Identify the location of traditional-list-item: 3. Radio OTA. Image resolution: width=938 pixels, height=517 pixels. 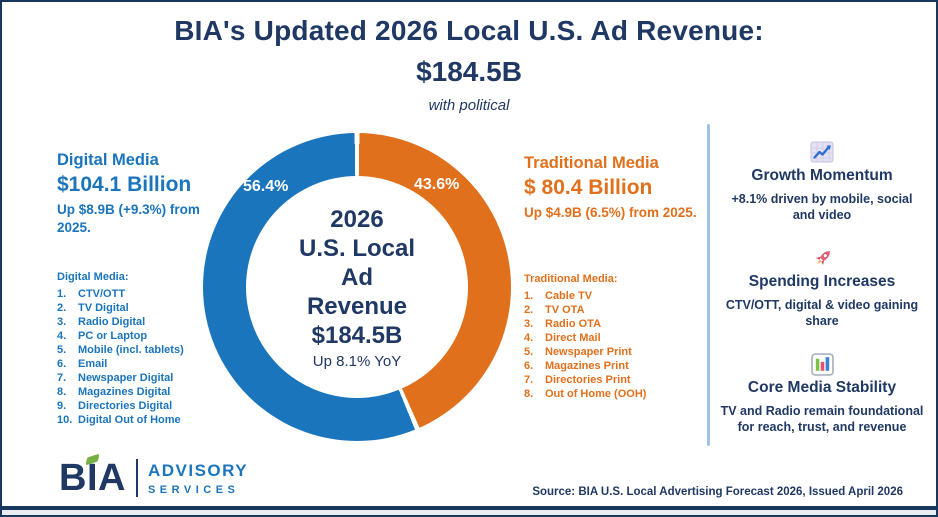
(563, 324).